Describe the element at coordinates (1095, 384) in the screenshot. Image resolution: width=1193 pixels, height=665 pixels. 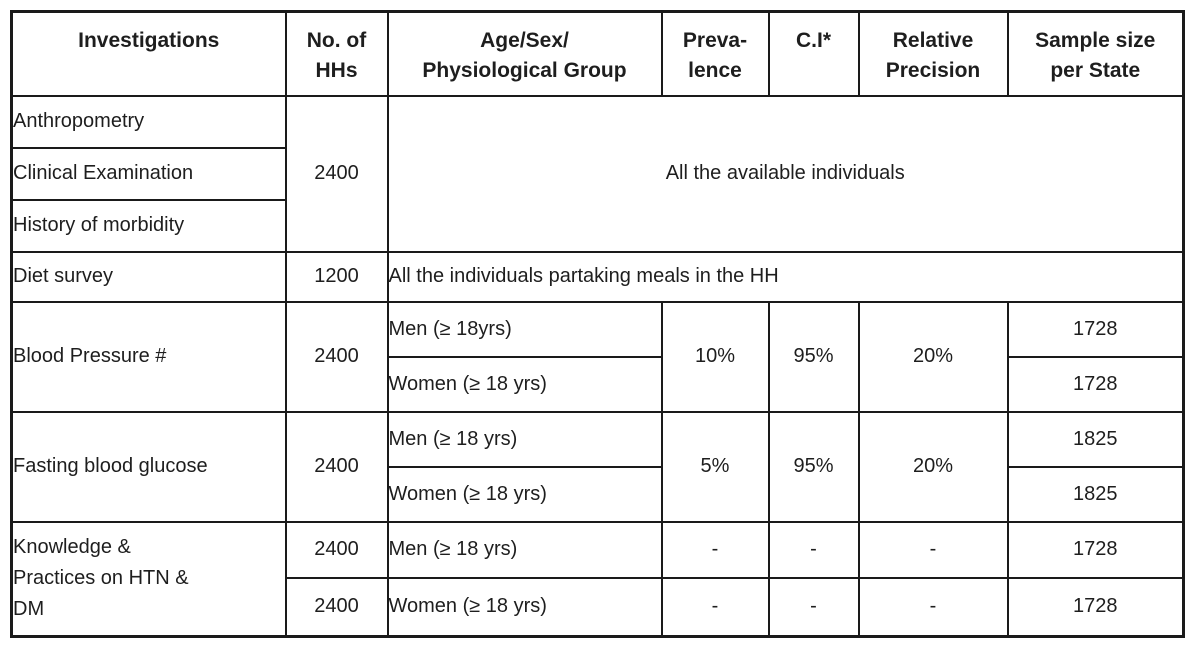
I see `cell-sample-blood-pressure-women: 1728` at that location.